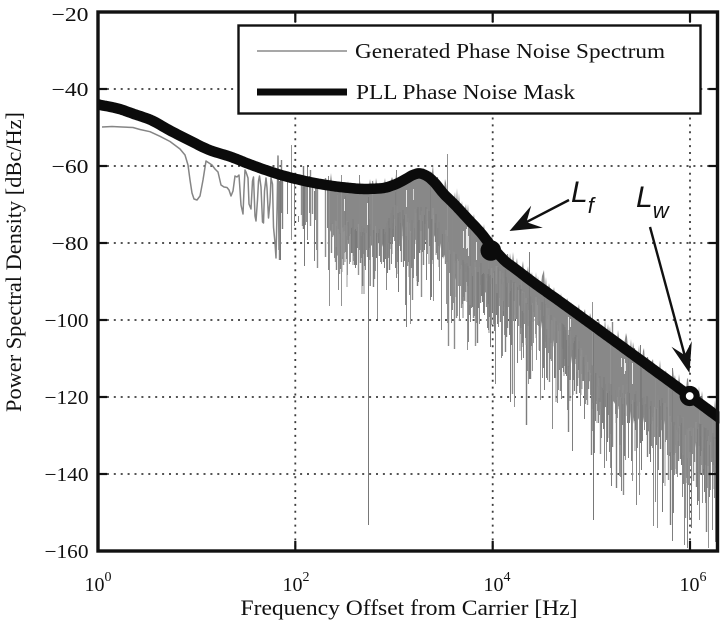 The image size is (720, 632). Describe the element at coordinates (70, 90) in the screenshot. I see `svg-text: −40` at that location.